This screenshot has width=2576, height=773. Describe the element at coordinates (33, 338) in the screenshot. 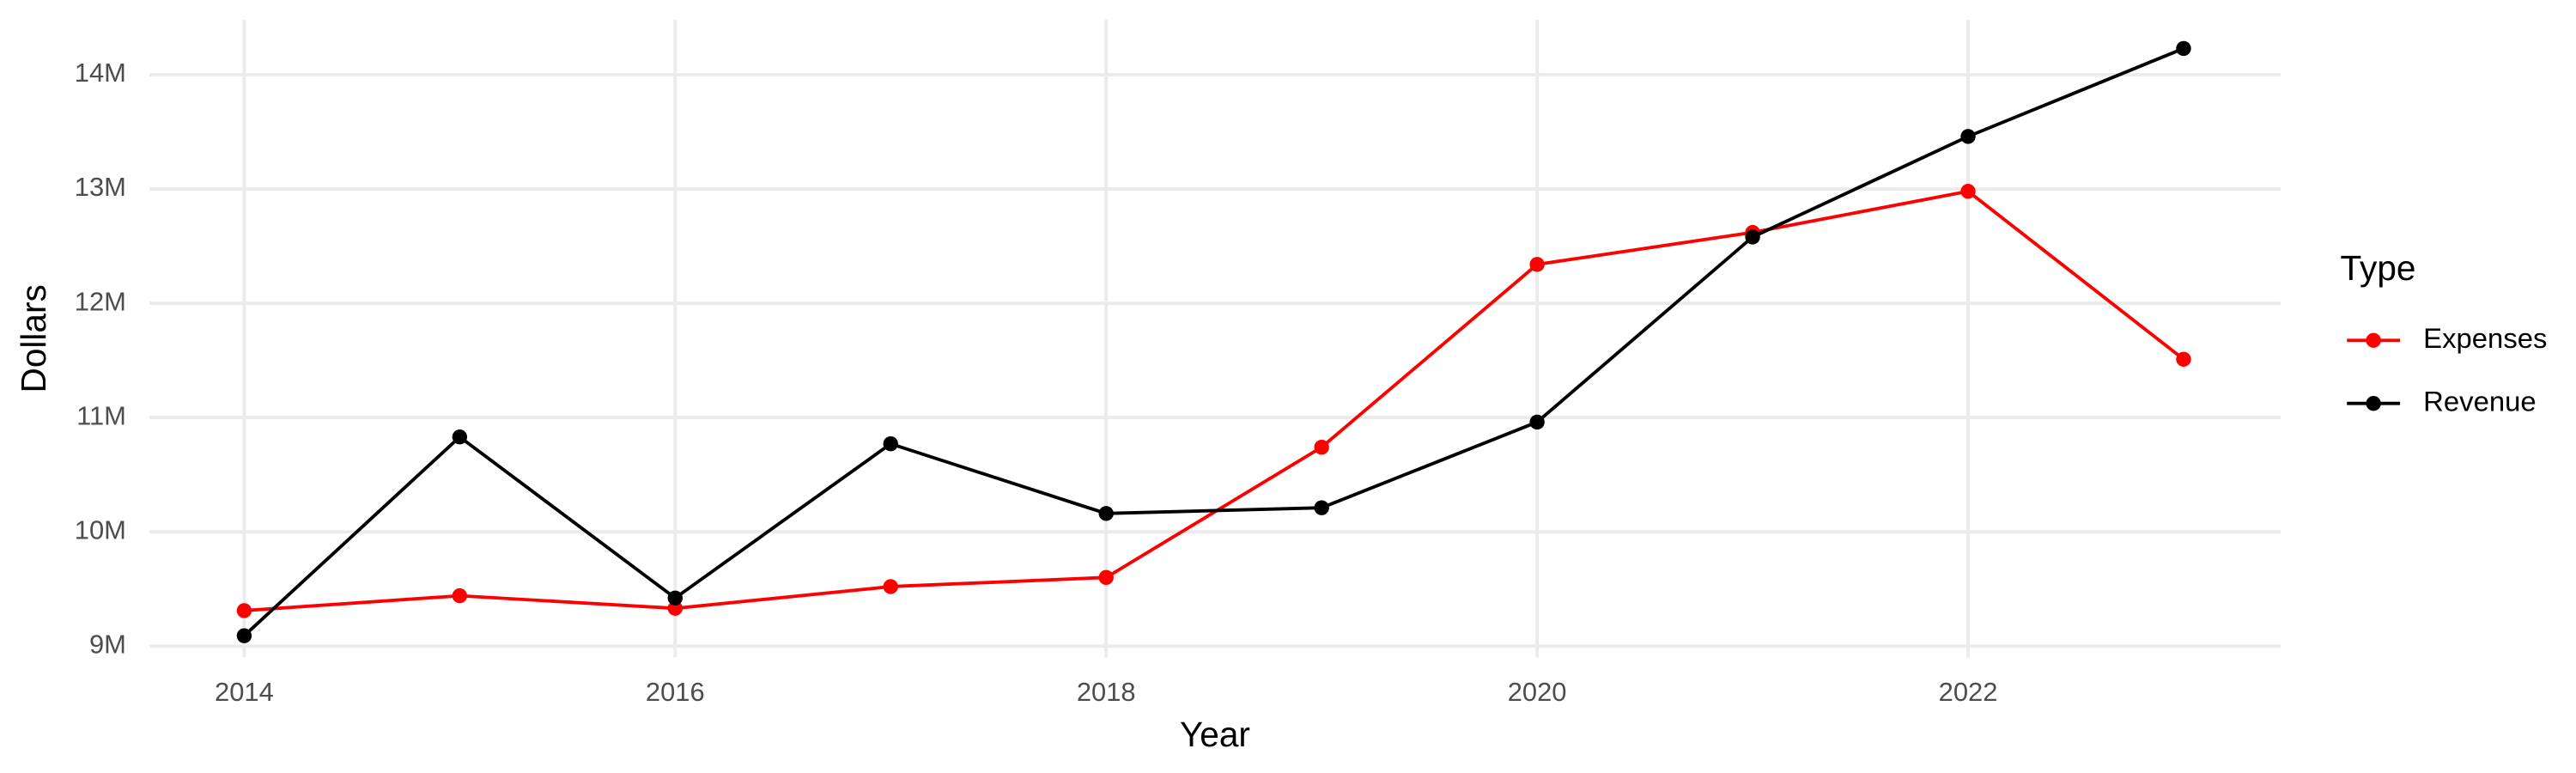

I see `y-axis-title: Dollars` at that location.